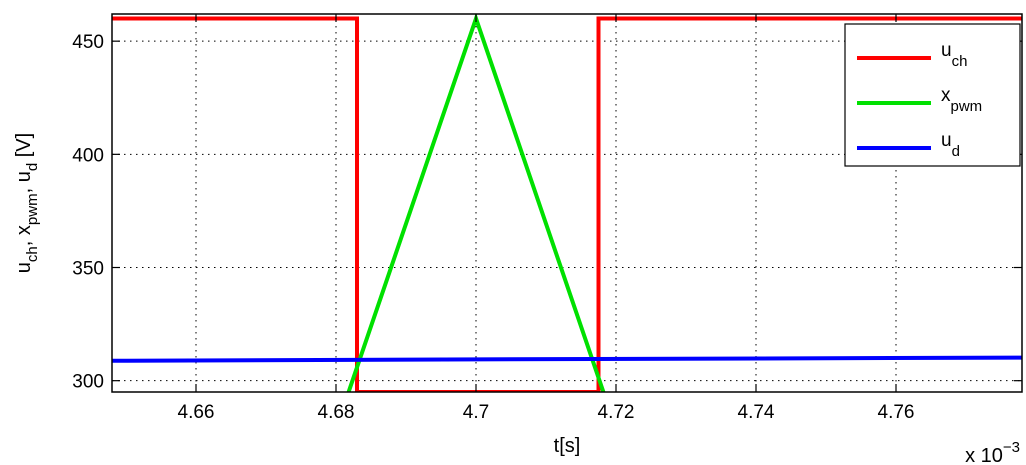 The height and width of the screenshot is (465, 1026). What do you see at coordinates (196, 412) in the screenshot?
I see `x-tick-label: 4.66` at bounding box center [196, 412].